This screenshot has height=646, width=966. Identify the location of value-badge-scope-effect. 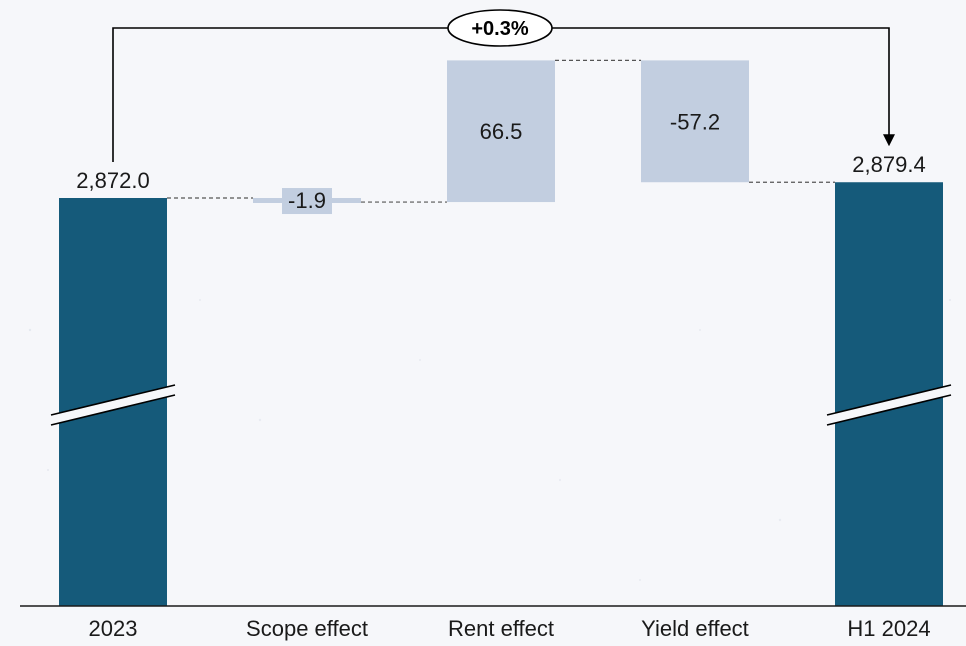
(307, 201).